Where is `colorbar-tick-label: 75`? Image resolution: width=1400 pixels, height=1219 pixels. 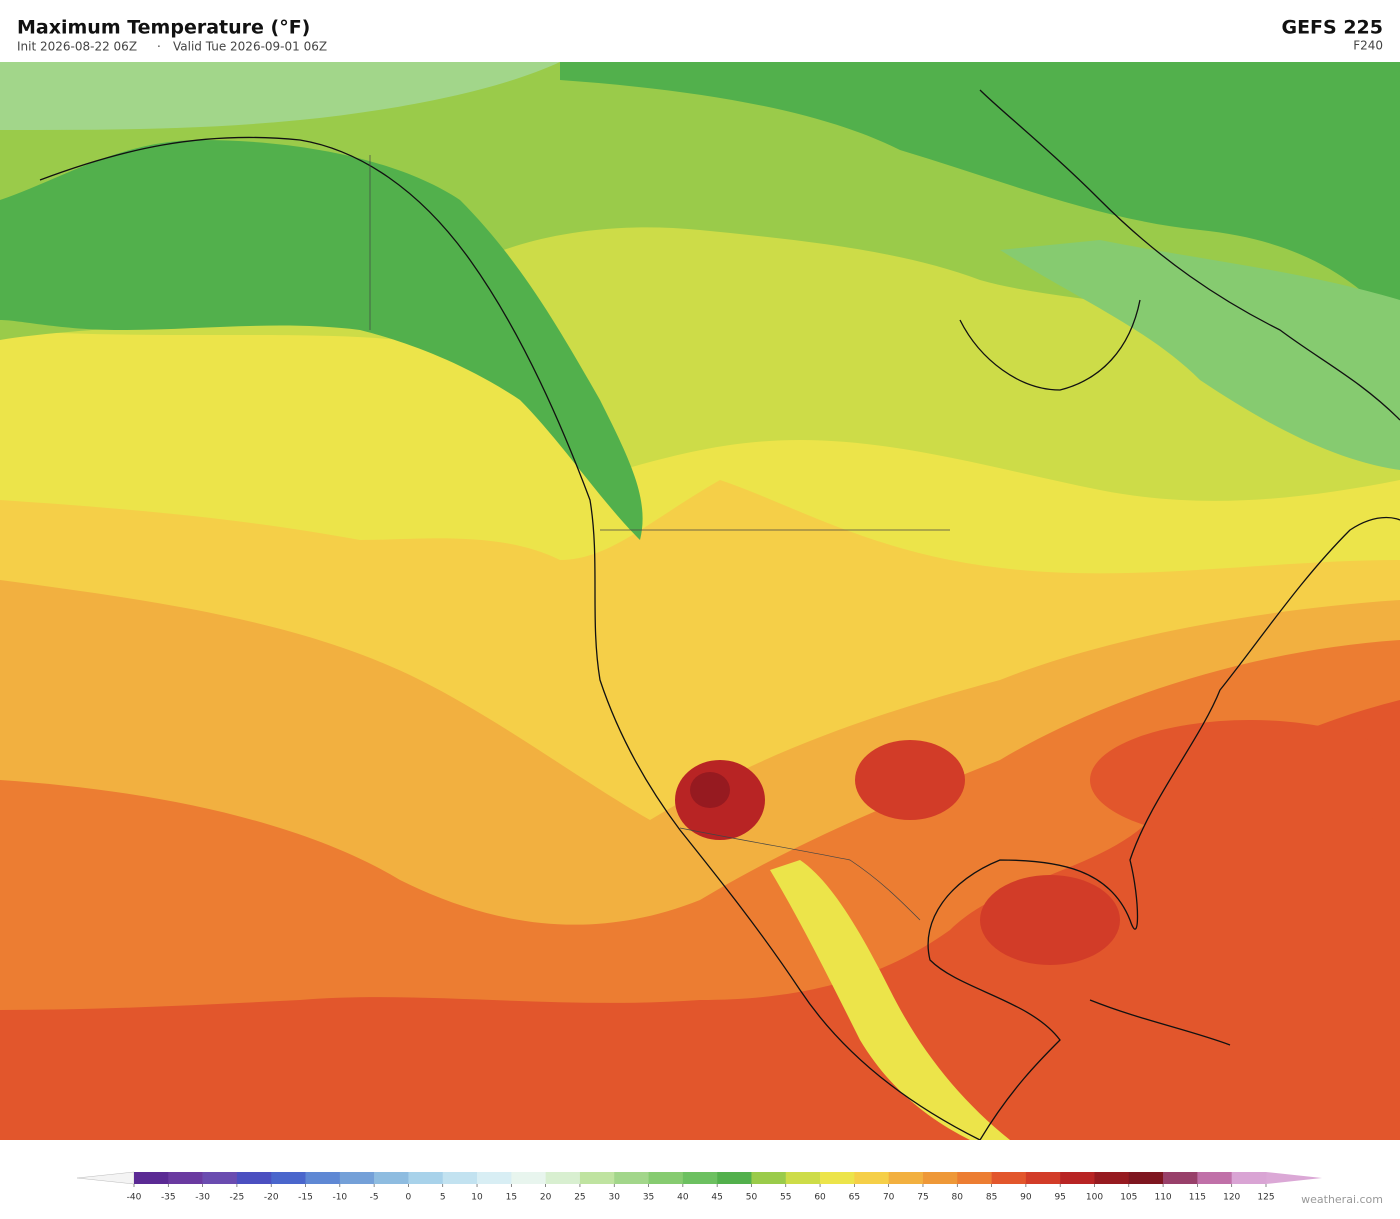
colorbar-tick-label: 75 is located at coordinates (922, 1198).